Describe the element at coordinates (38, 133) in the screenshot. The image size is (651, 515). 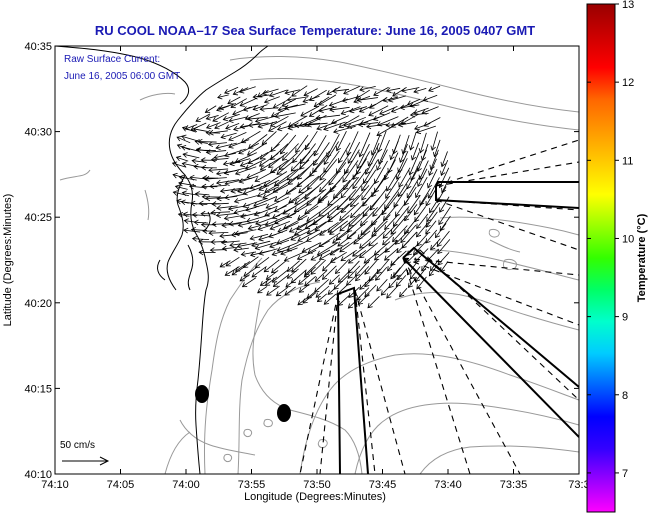
I see `y-tick-label: 40:30` at that location.